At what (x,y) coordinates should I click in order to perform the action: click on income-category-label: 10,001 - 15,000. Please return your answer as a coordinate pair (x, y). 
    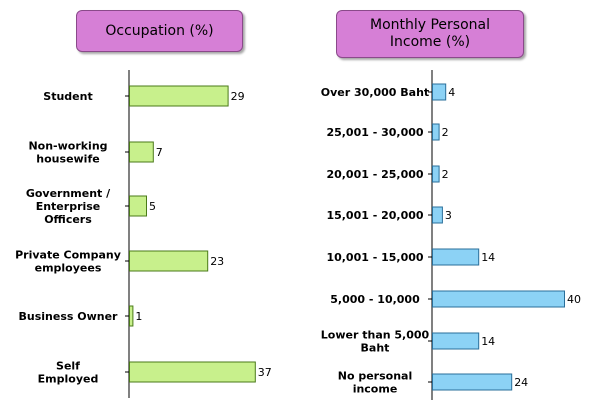
    Looking at the image, I should click on (374, 257).